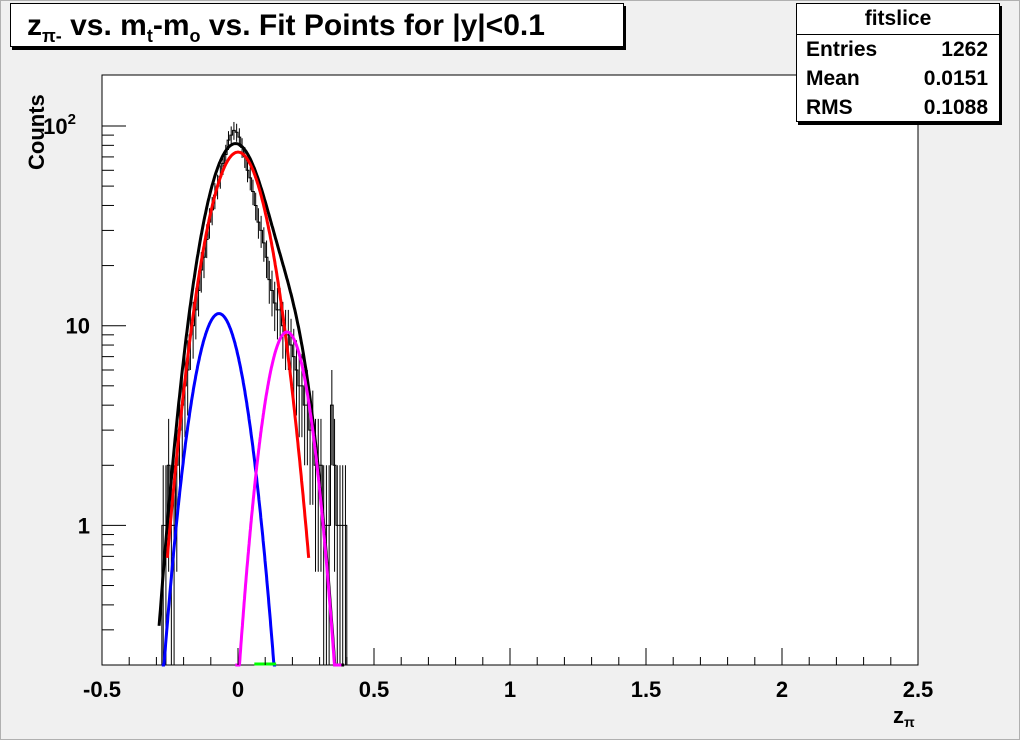 The image size is (1020, 740). Describe the element at coordinates (898, 19) in the screenshot. I see `stats-title: fitslice` at that location.